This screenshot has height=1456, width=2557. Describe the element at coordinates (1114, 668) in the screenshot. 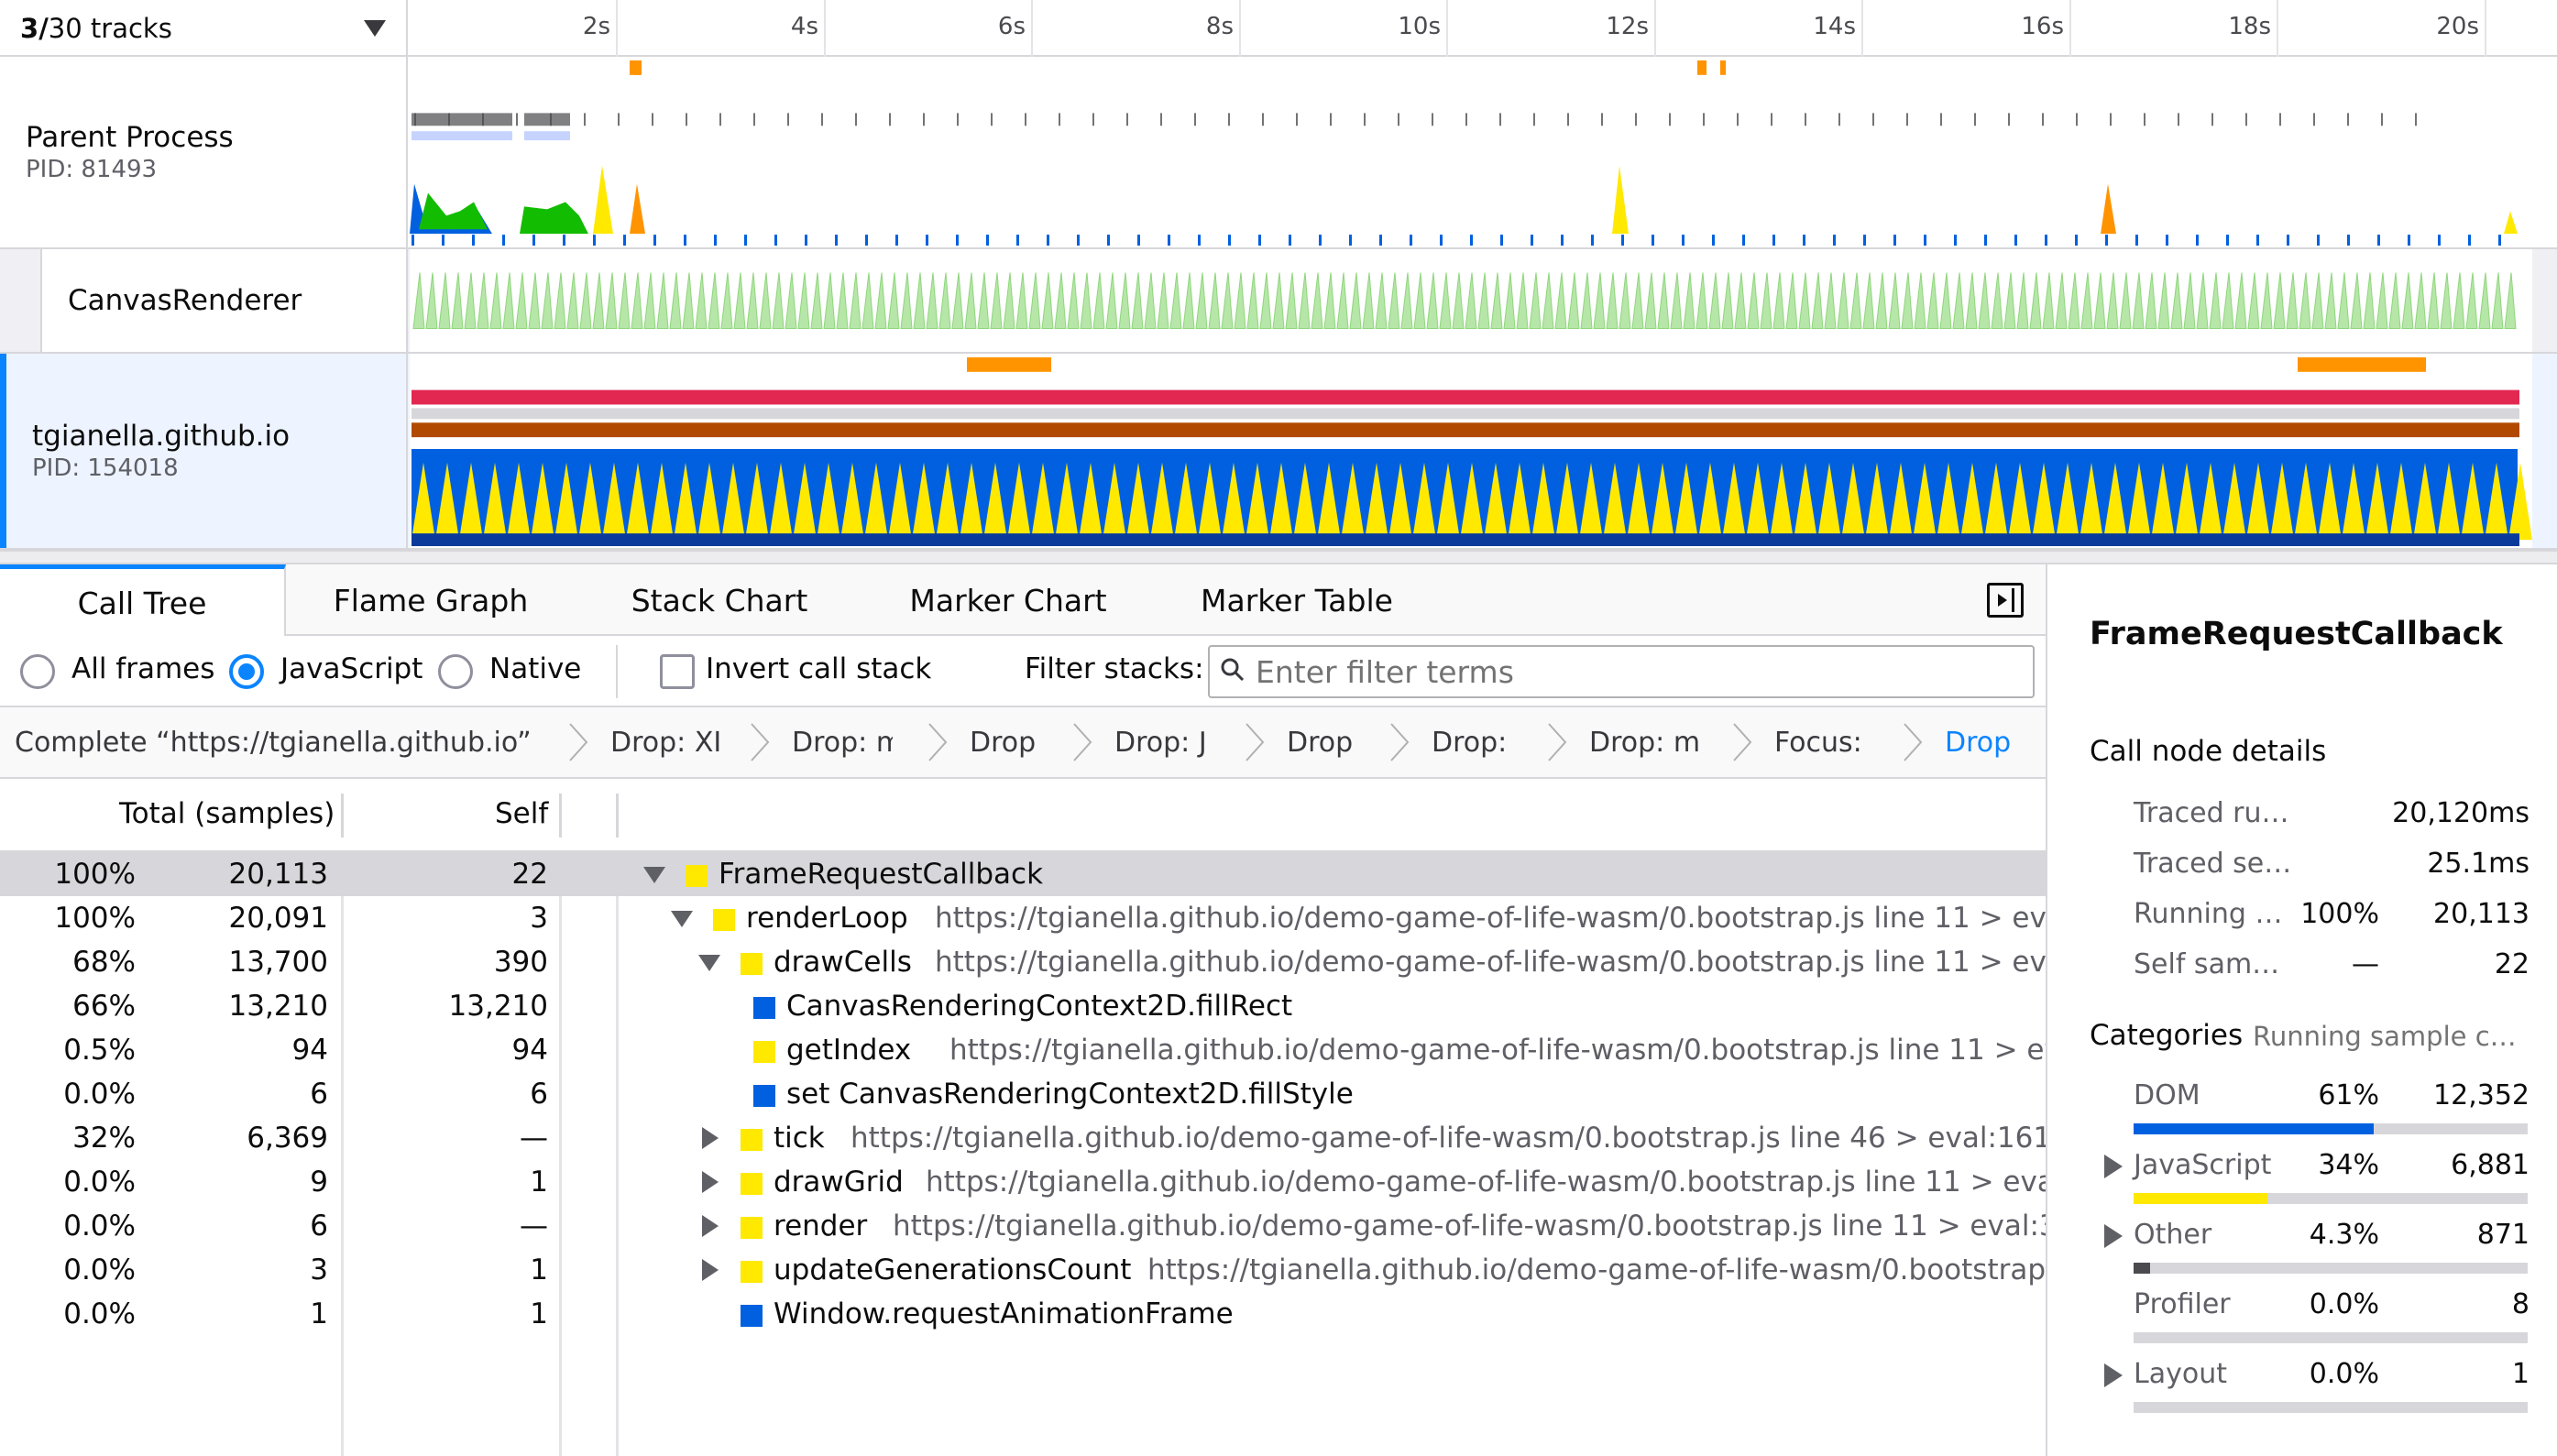

I see `filter-stacks-label: Filter stacks:` at that location.